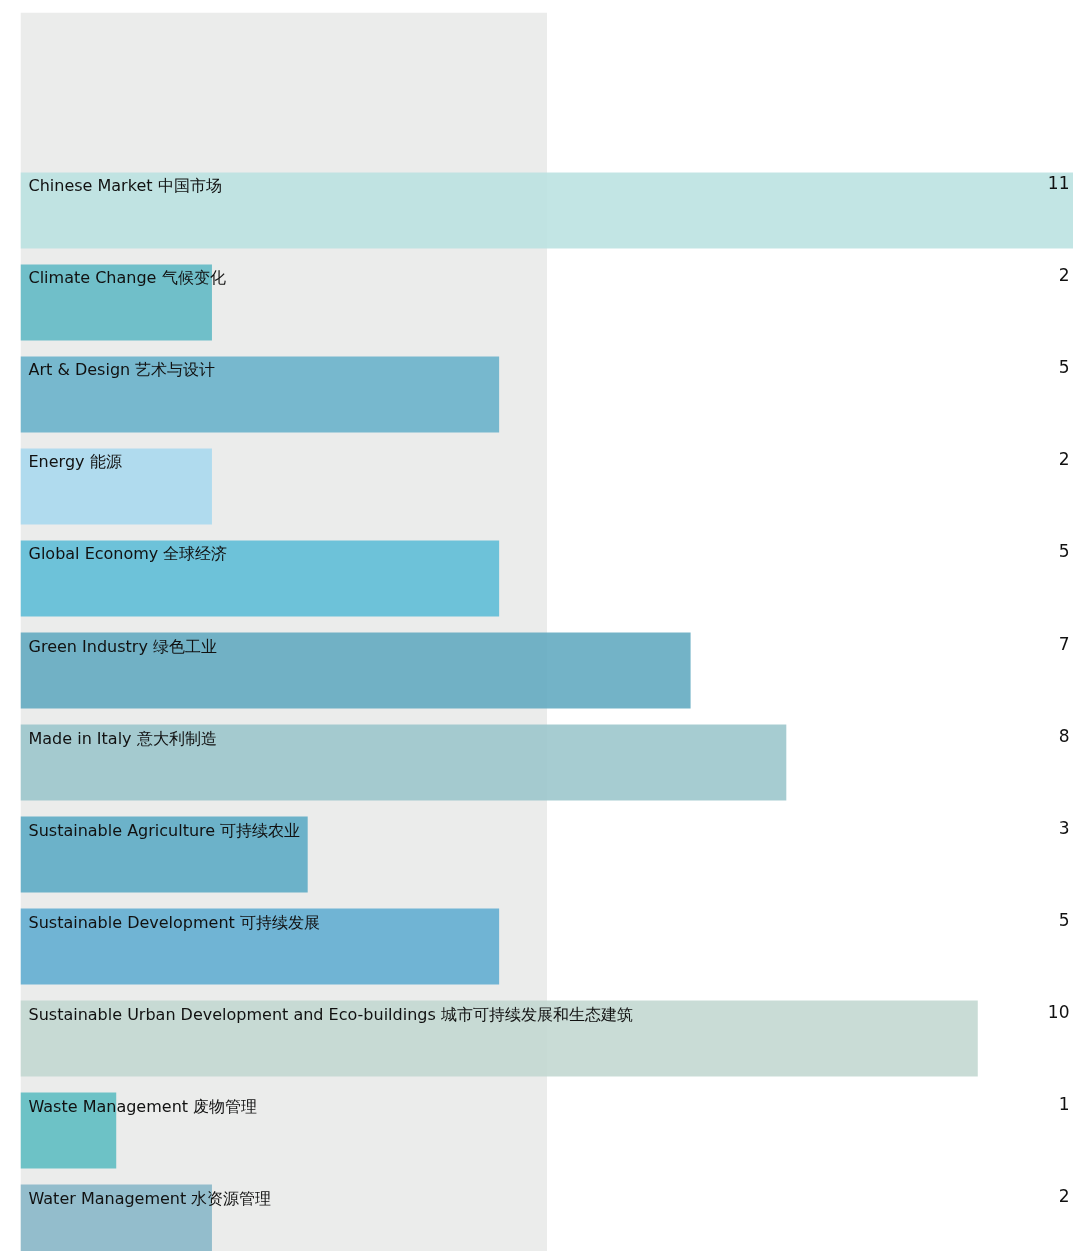 This screenshot has height=1251, width=1073. I want to click on data-label: 1, so click(1064, 1103).